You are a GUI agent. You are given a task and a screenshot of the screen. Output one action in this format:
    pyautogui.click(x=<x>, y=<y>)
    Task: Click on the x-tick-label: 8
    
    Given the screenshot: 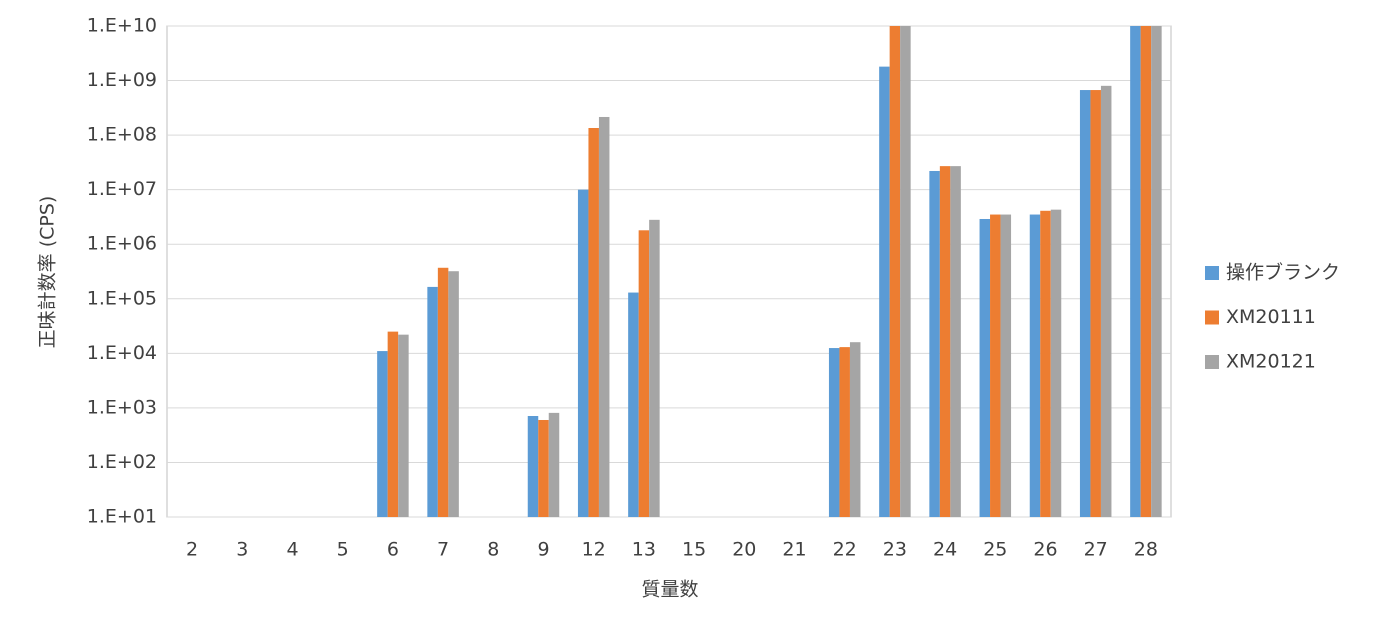 What is the action you would take?
    pyautogui.click(x=493, y=550)
    